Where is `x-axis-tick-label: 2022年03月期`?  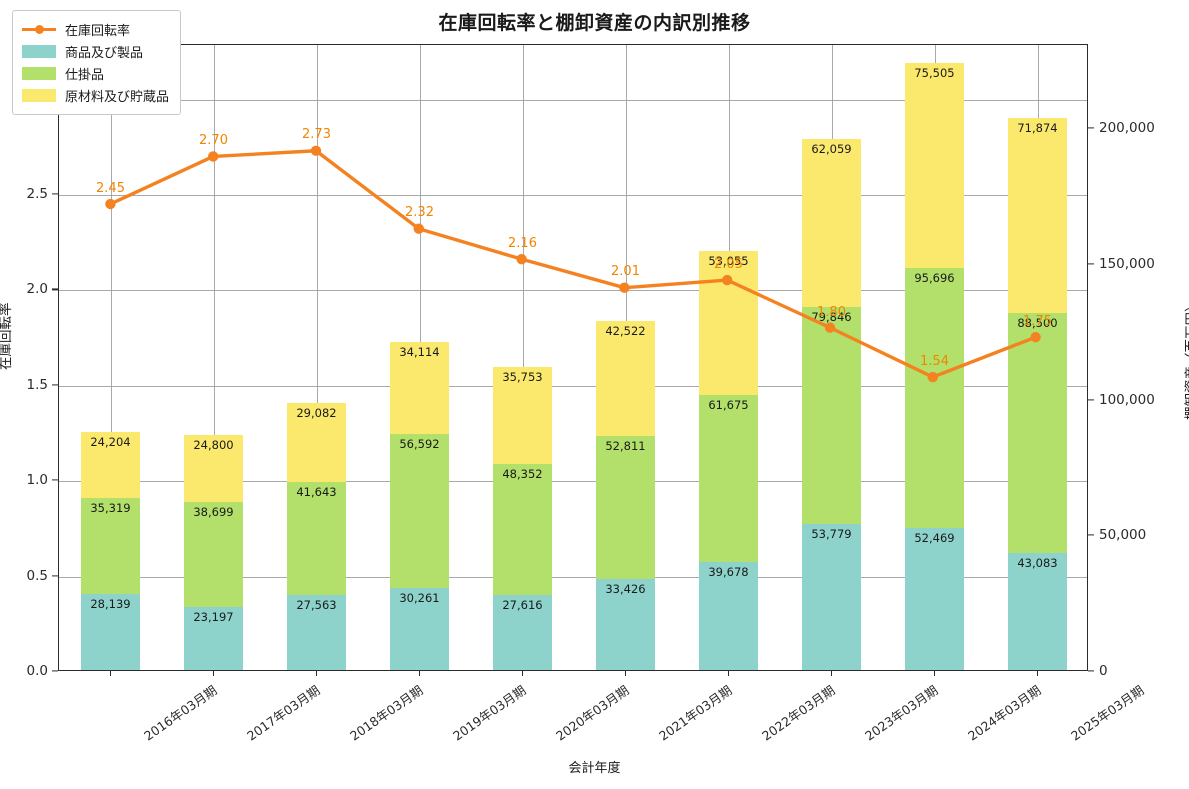 x-axis-tick-label: 2022年03月期 is located at coordinates (798, 713).